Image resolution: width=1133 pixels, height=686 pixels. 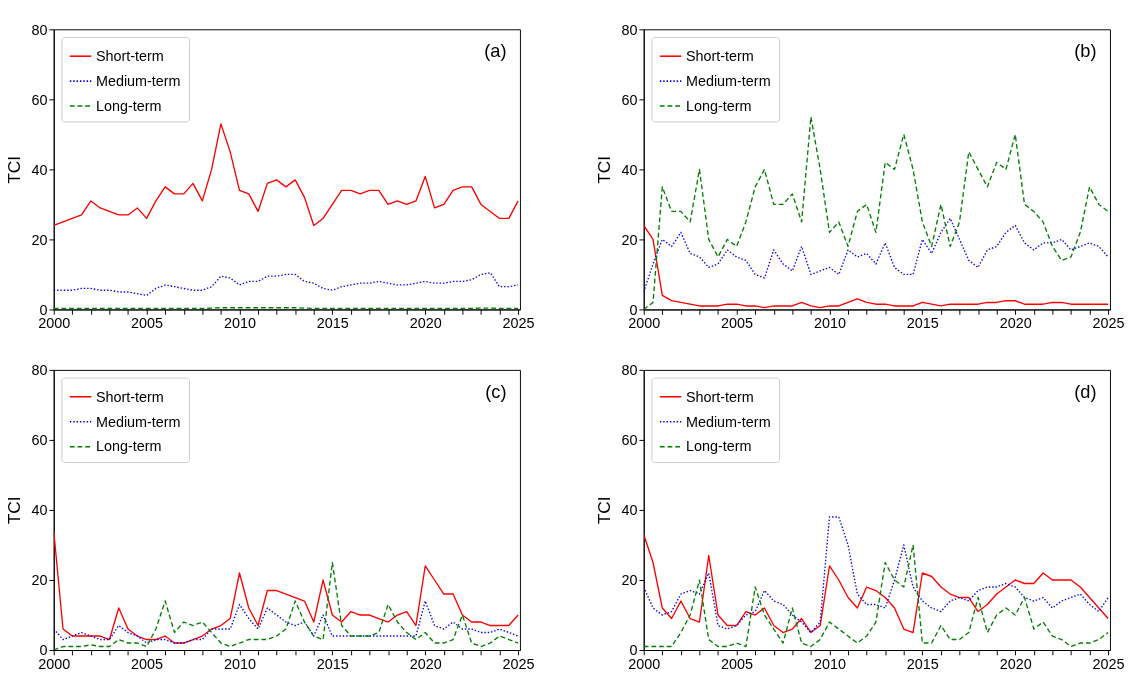 What do you see at coordinates (1085, 51) in the screenshot?
I see `annotation: (b)` at bounding box center [1085, 51].